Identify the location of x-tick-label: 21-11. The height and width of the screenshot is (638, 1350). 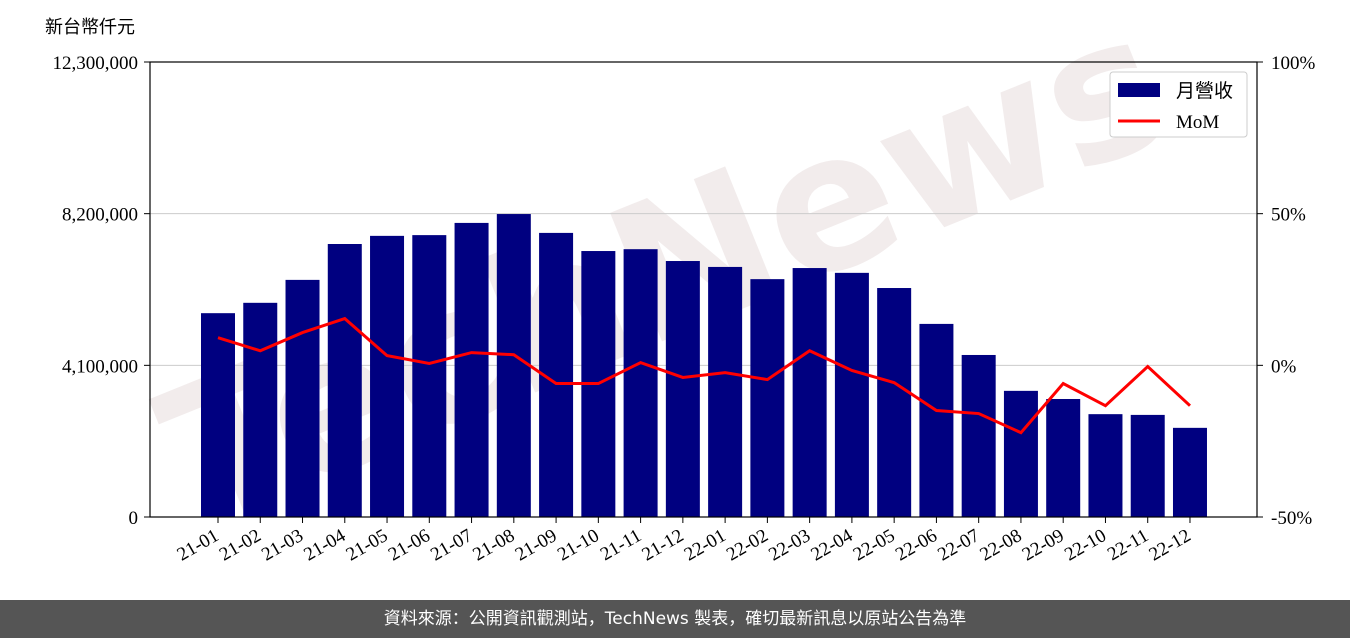
(621, 545).